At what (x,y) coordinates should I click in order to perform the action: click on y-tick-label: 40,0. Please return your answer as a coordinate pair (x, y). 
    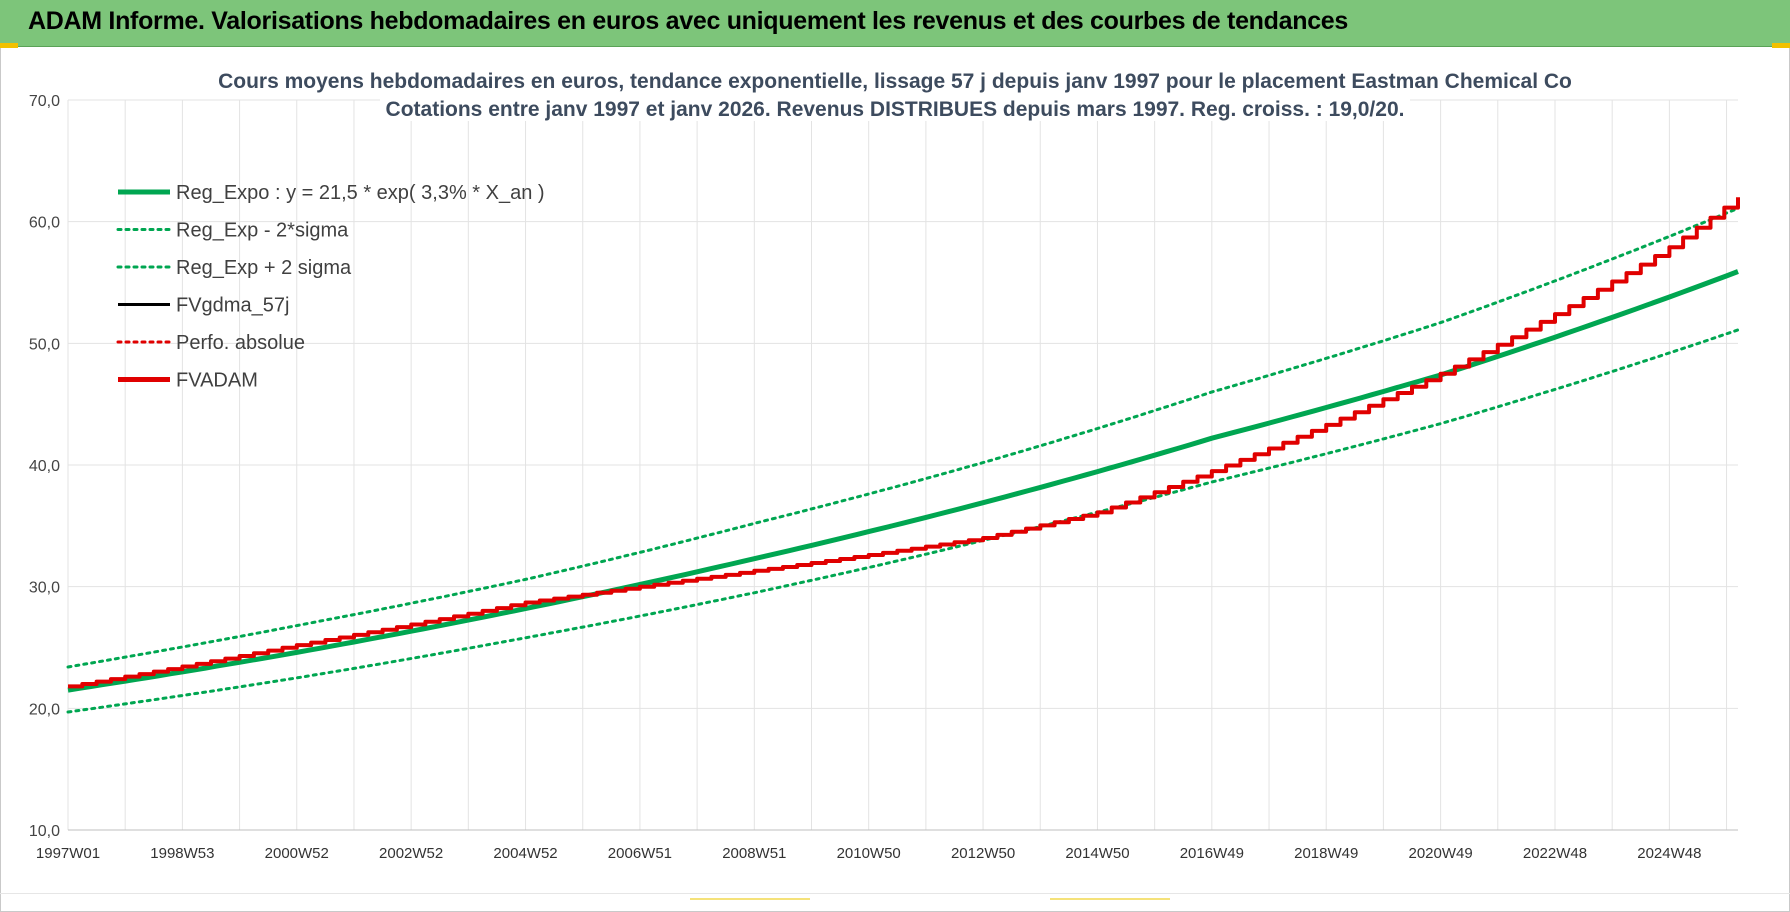
    Looking at the image, I should click on (44, 466).